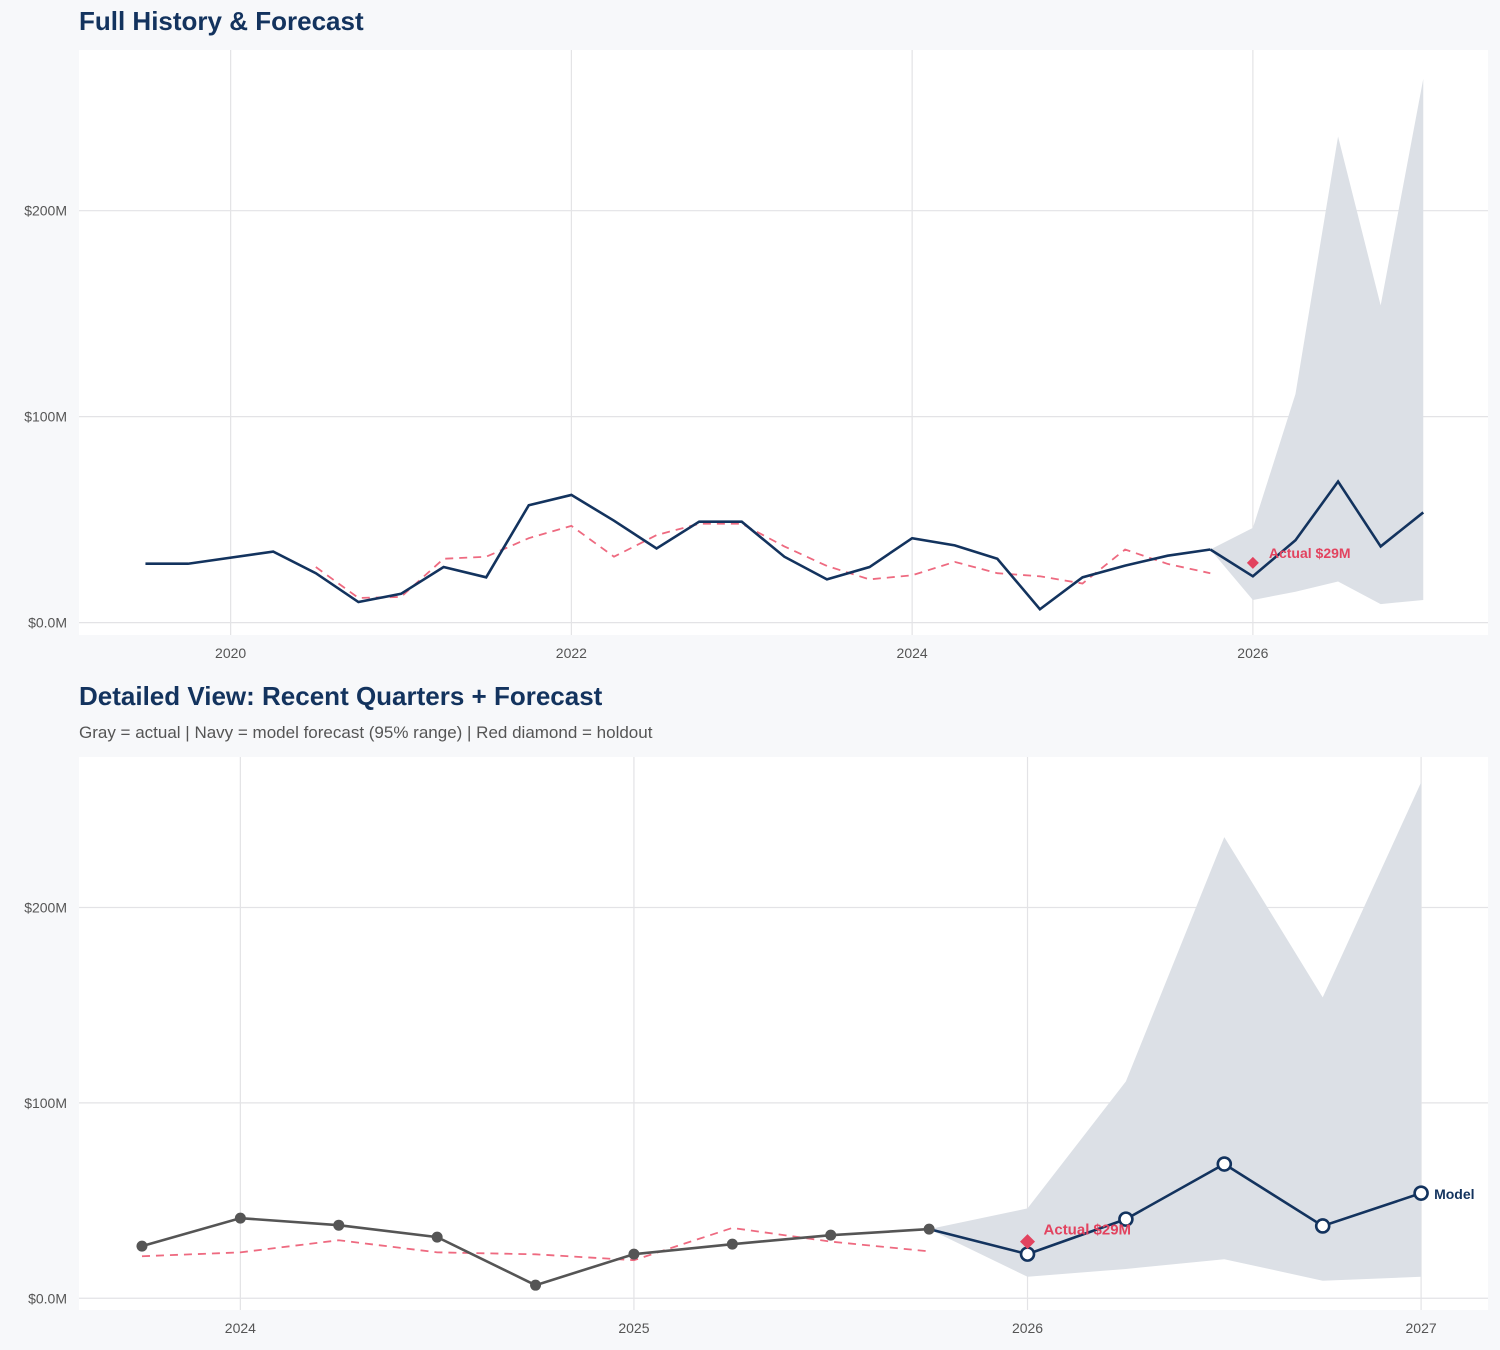 This screenshot has width=1500, height=1350. What do you see at coordinates (230, 653) in the screenshot?
I see `x-tick-label: 2020` at bounding box center [230, 653].